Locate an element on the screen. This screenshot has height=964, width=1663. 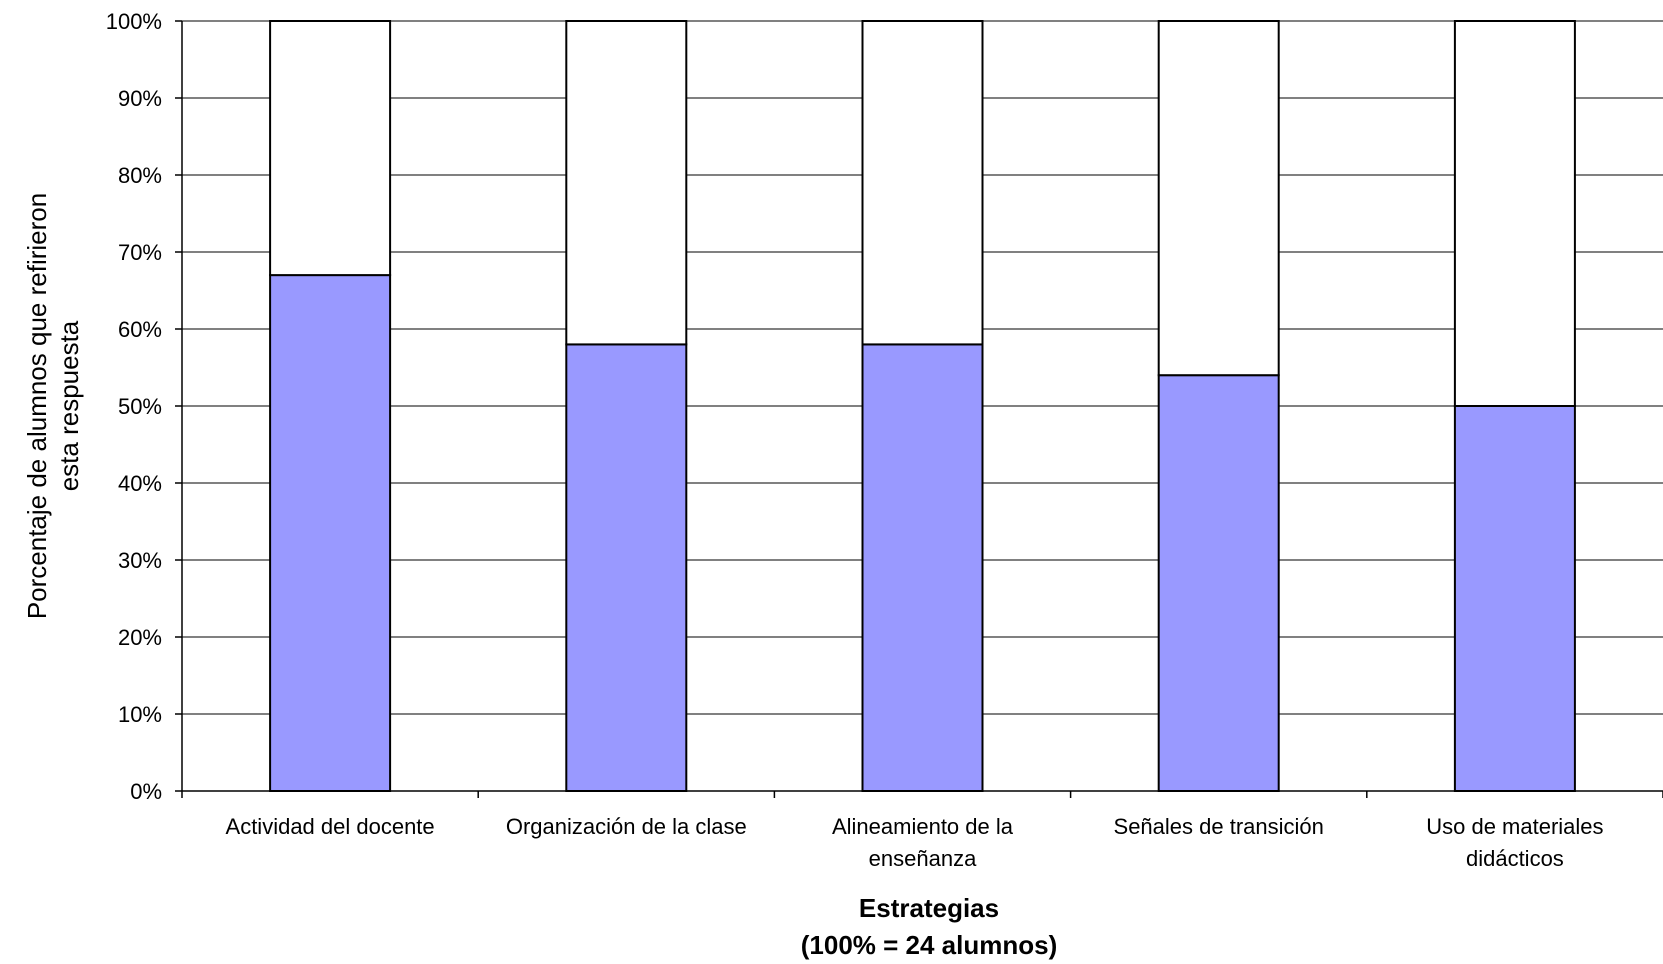
x-category-label: Uso de materiales didácticos is located at coordinates (1514, 842).